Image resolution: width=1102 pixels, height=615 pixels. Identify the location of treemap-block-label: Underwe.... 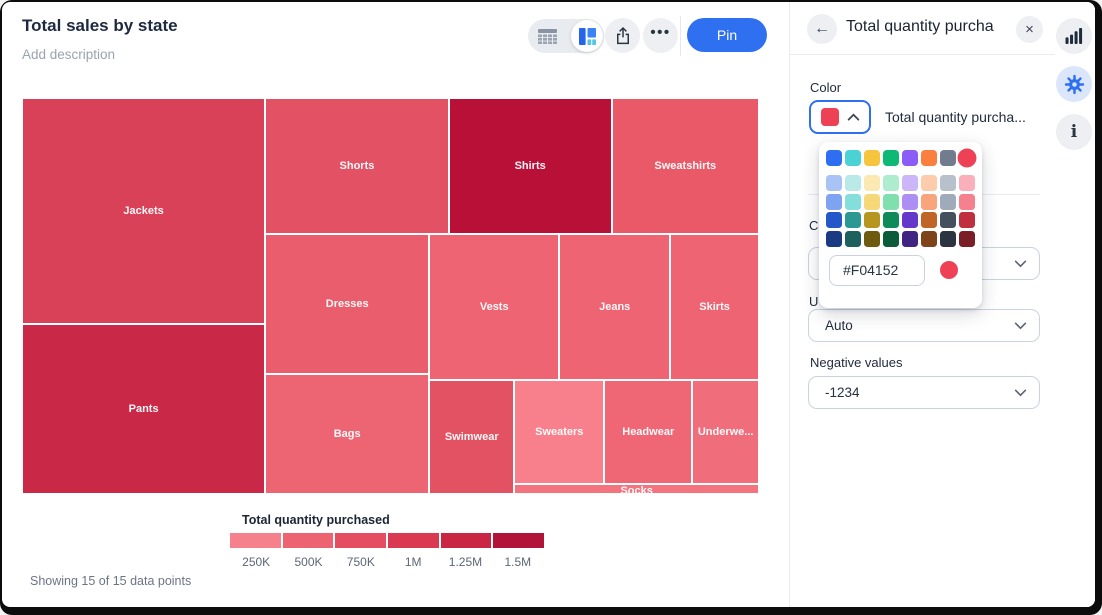
(725, 432).